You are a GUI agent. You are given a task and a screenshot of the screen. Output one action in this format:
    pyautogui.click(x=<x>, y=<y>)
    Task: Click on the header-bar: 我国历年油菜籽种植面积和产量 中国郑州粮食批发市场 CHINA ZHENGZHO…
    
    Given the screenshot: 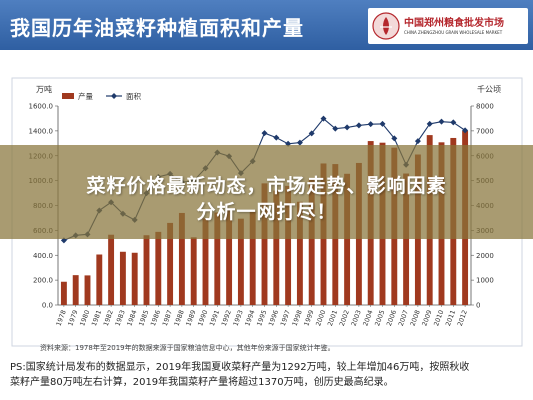 What is the action you would take?
    pyautogui.click(x=266, y=25)
    